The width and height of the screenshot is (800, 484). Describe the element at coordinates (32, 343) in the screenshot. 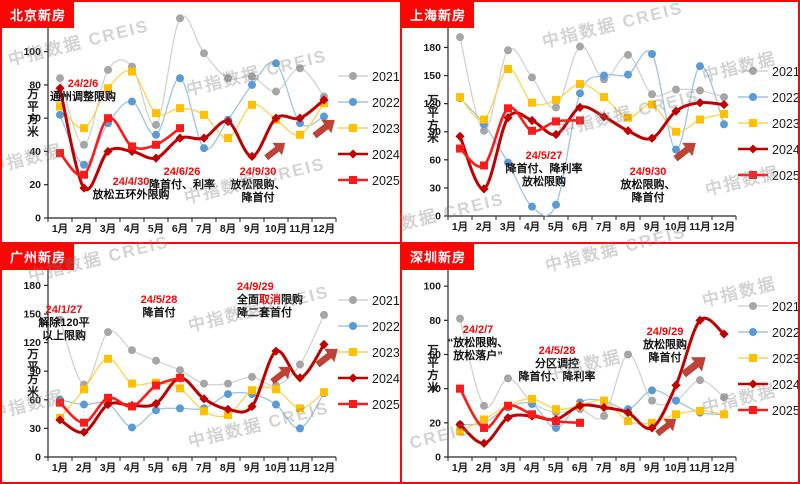

I see `y-tick-label: 120` at that location.